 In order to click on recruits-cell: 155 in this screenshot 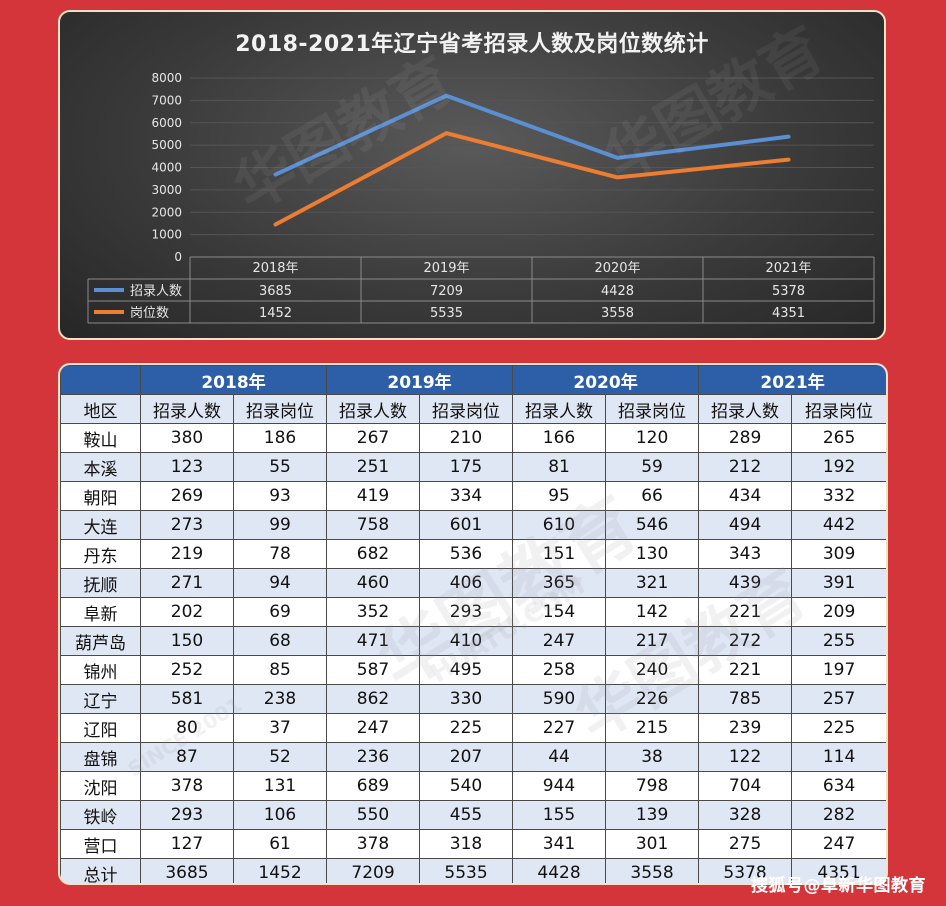, I will do `click(559, 815)`.